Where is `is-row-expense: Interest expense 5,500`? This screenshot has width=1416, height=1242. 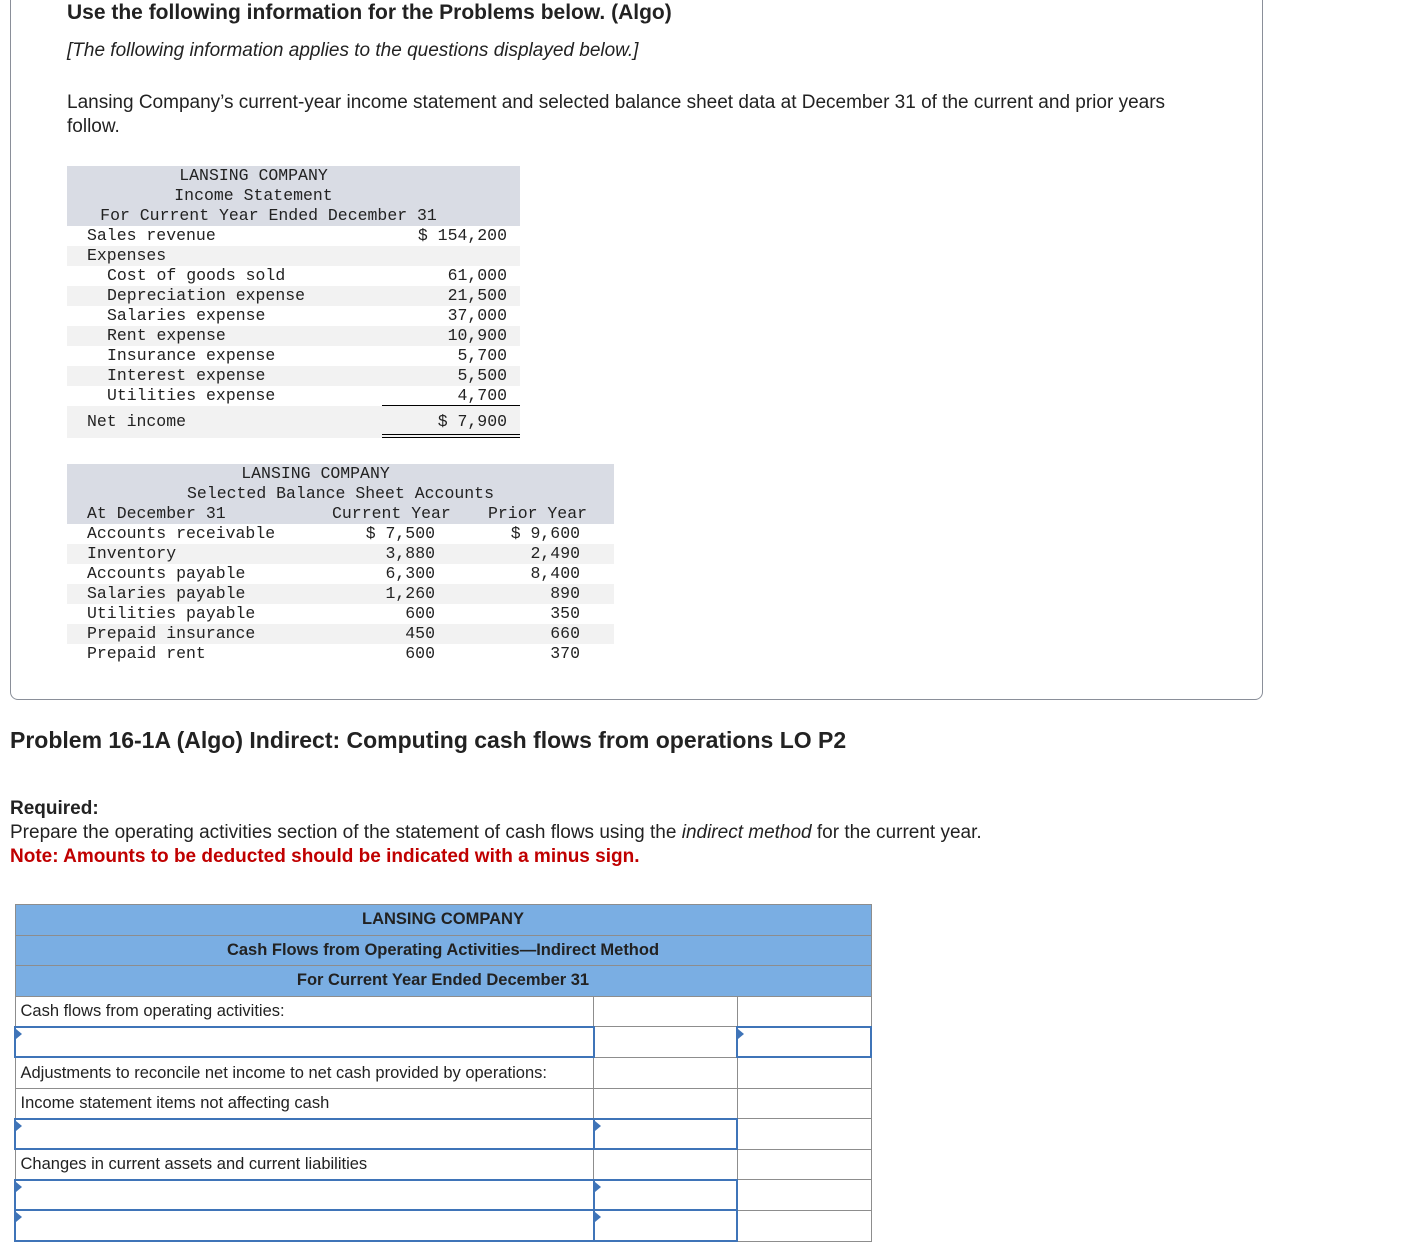 is-row-expense: Interest expense 5,500 is located at coordinates (293, 376).